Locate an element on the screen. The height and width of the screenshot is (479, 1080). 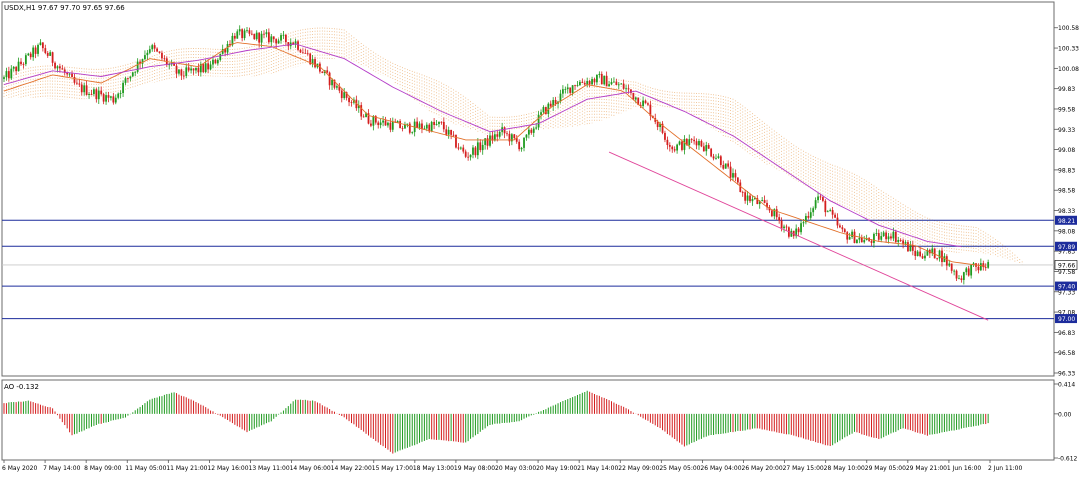
ao-tick-label: -0.612 is located at coordinates (1068, 459).